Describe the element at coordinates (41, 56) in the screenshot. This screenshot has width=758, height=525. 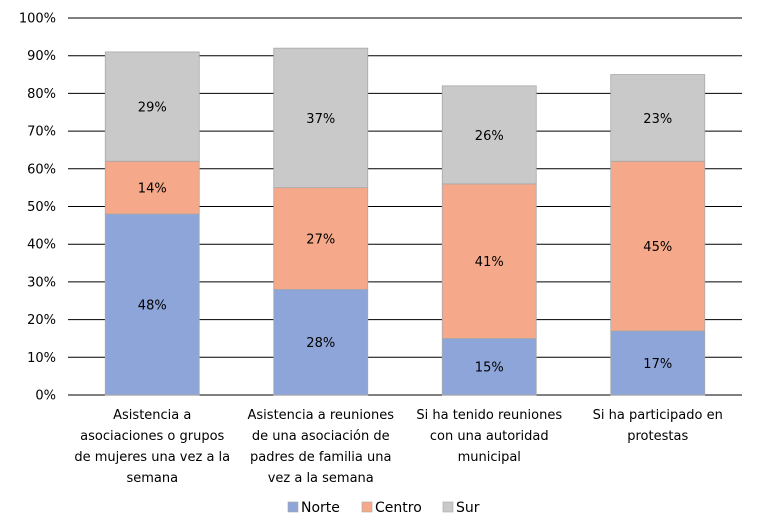
I see `y-tick-label: 90%` at that location.